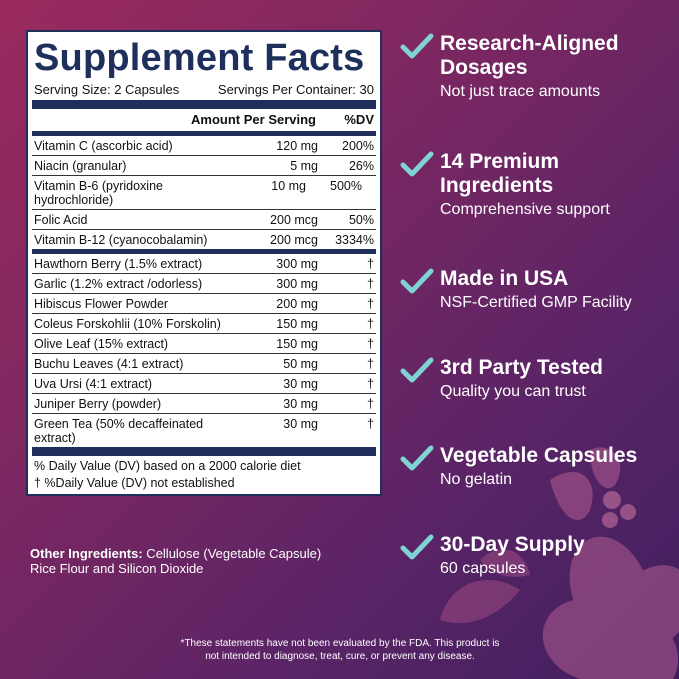  I want to click on feature-made-in-usa: Made in USA NSF-Certified GMP Facility, so click(537, 290).